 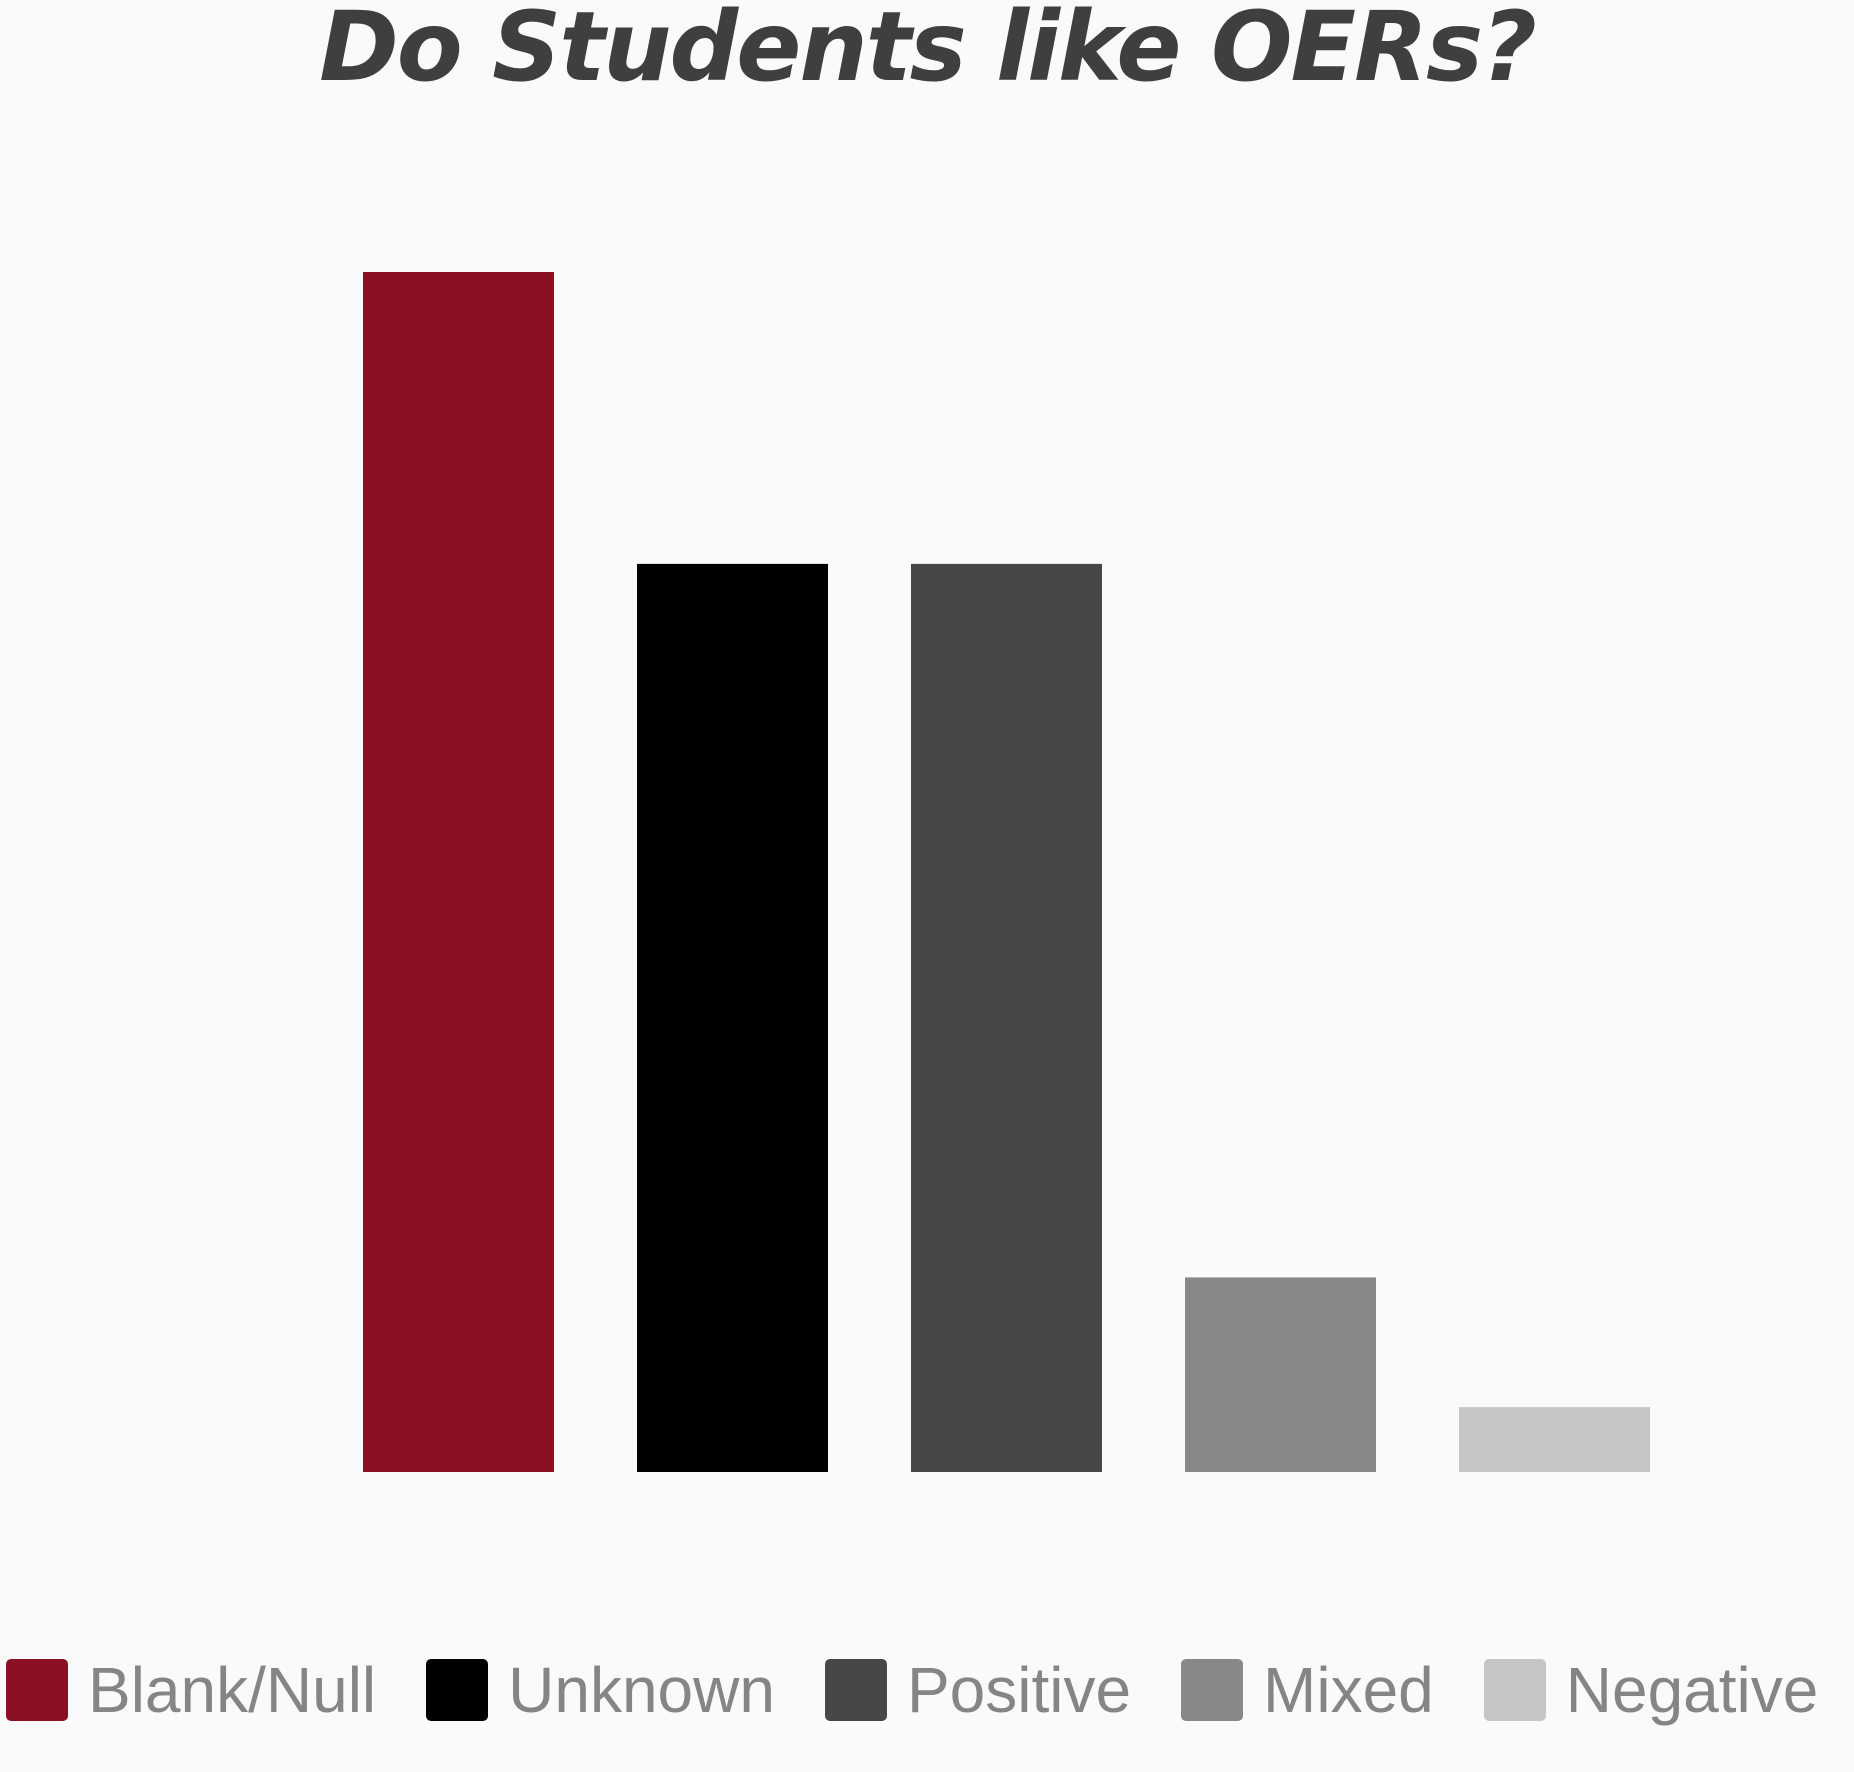 I want to click on legend-label-positive: Positive, so click(x=1019, y=1690).